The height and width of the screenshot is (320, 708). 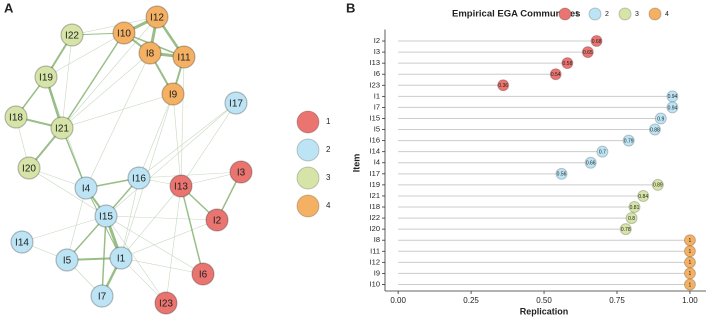 I want to click on y-tick-label: I21, so click(x=375, y=195).